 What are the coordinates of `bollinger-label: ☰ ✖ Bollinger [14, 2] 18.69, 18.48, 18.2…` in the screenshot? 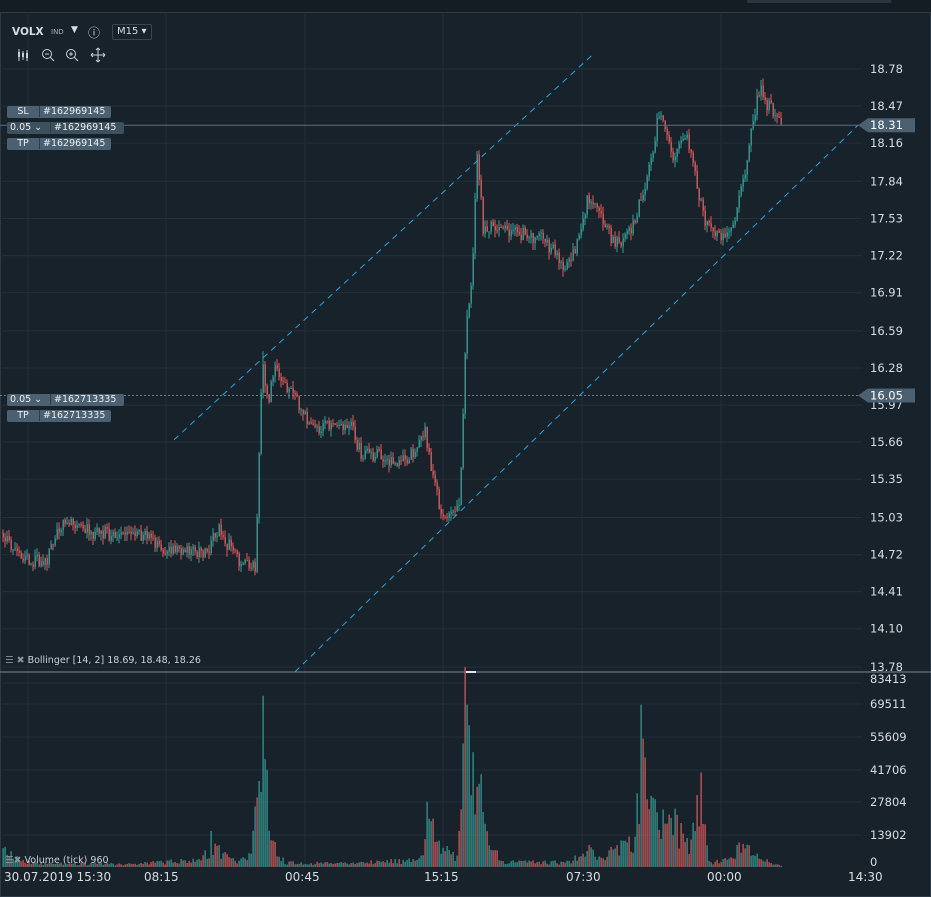 It's located at (103, 660).